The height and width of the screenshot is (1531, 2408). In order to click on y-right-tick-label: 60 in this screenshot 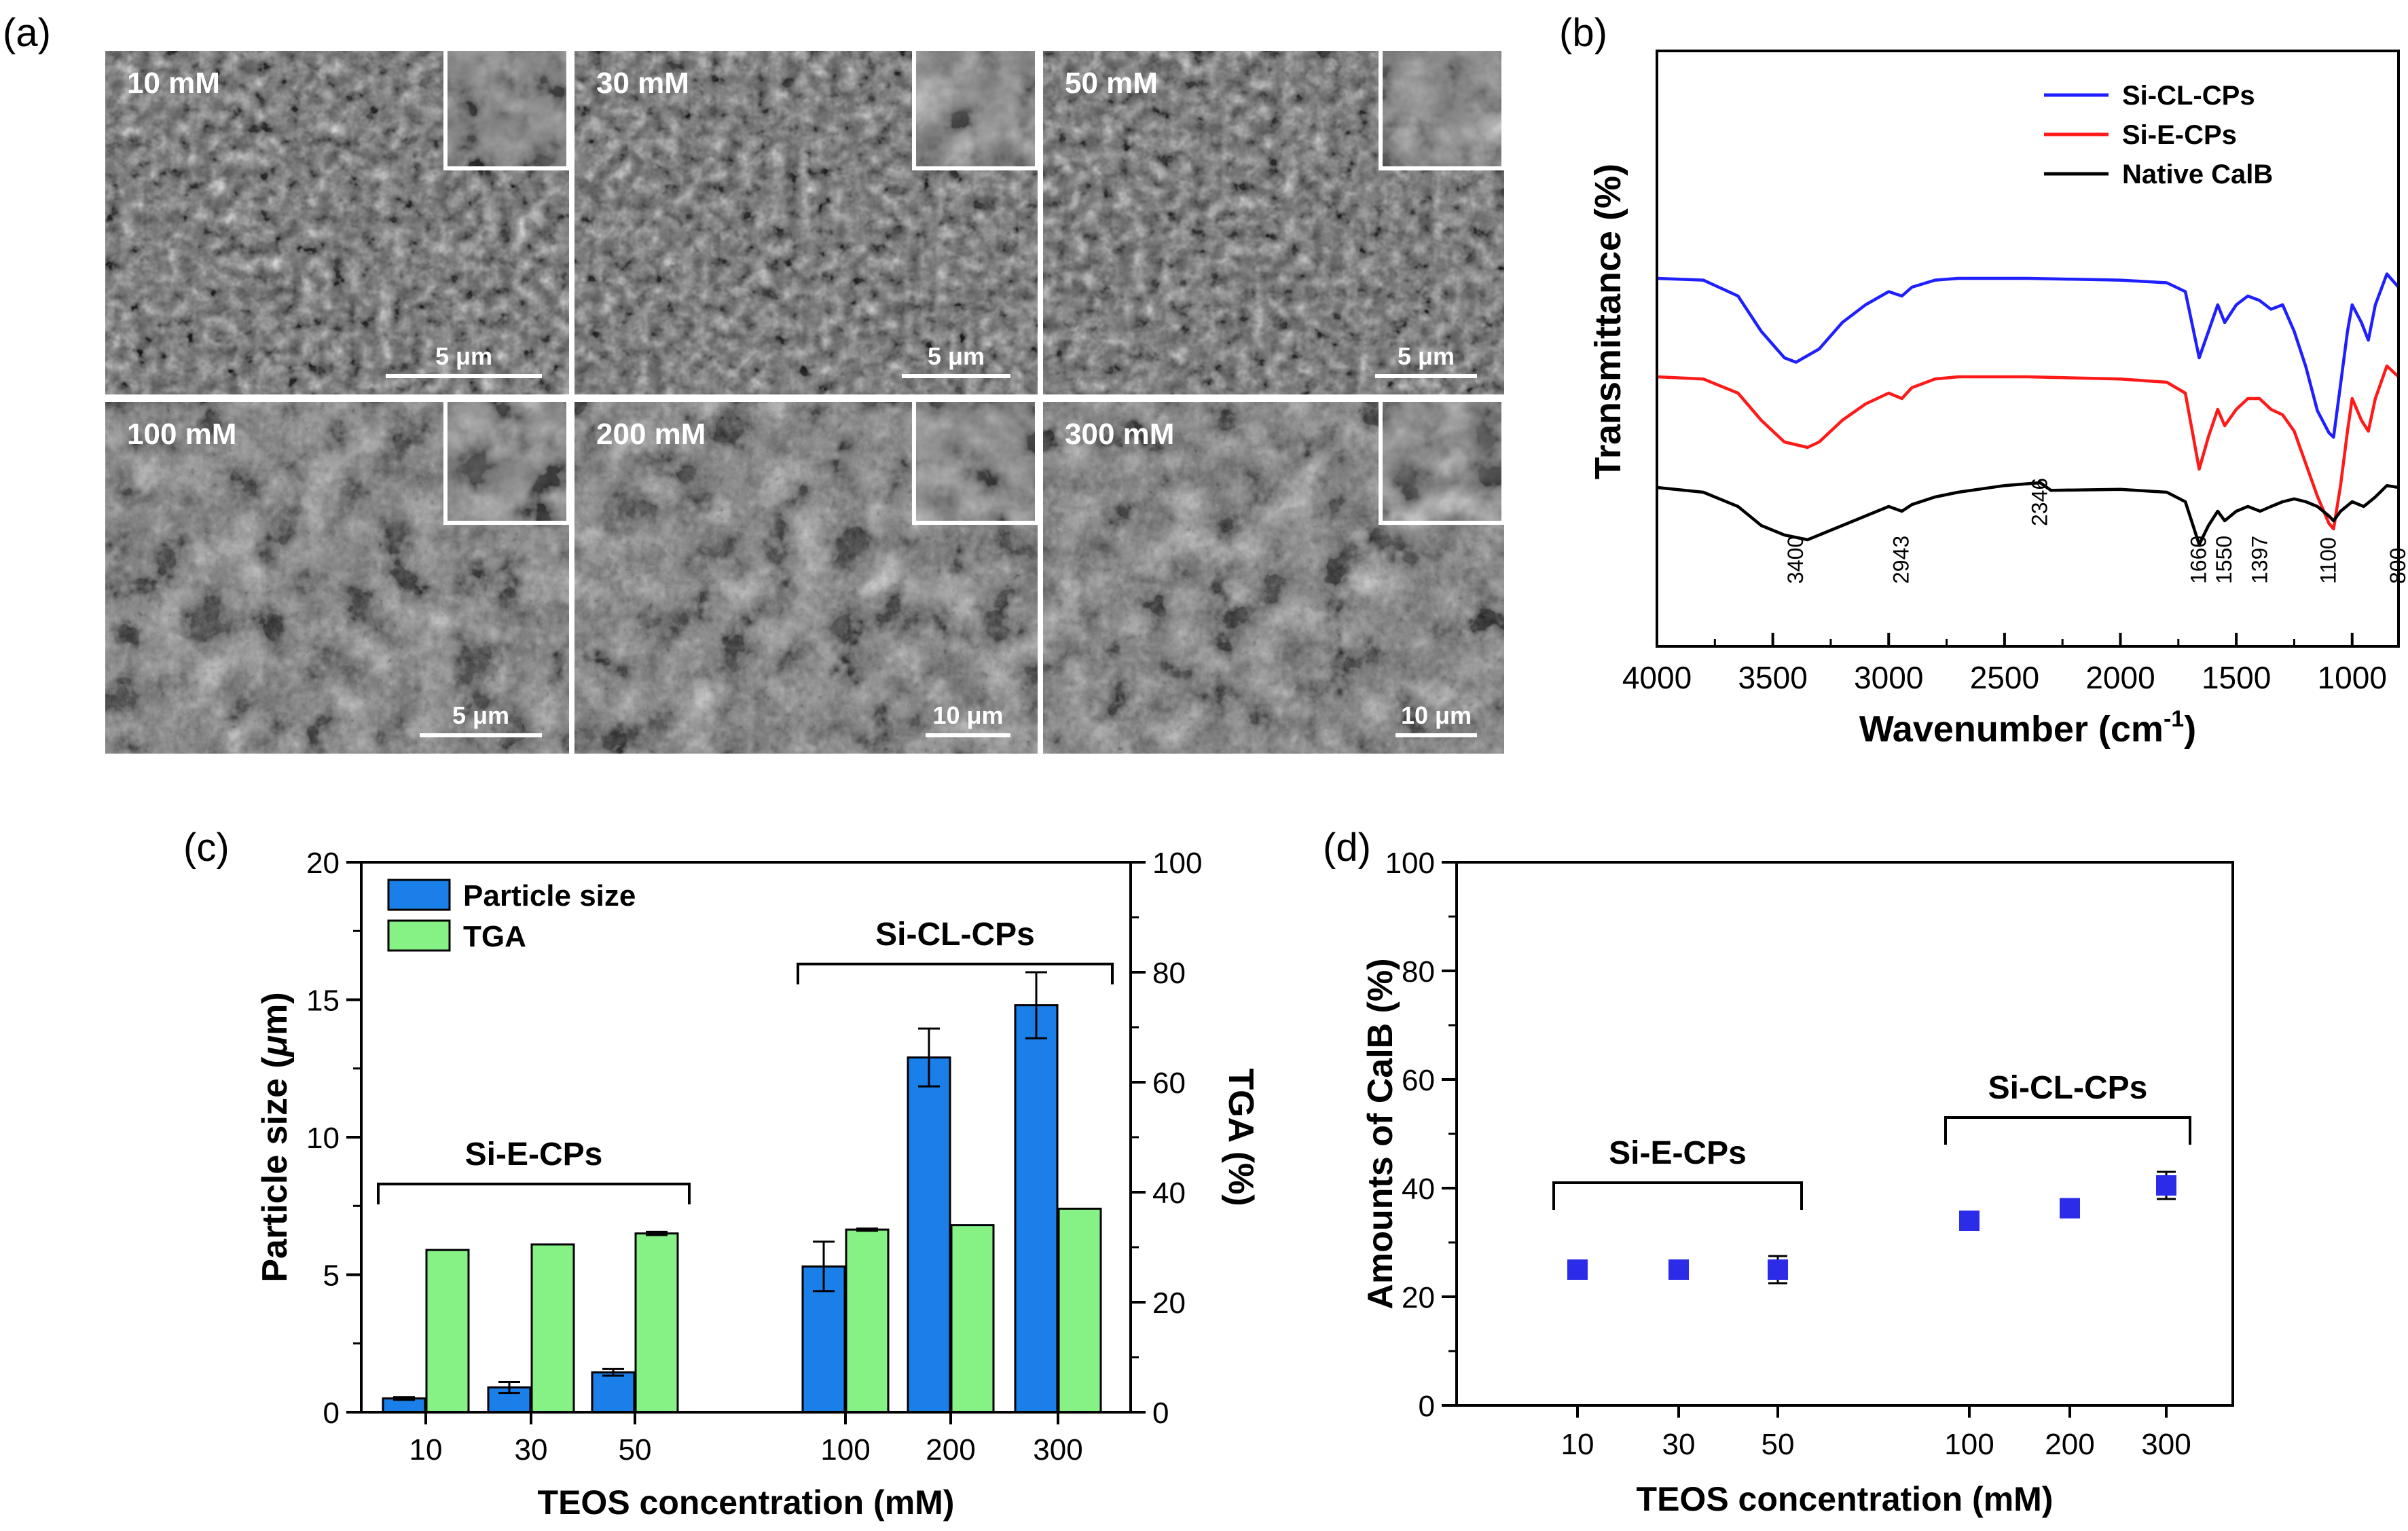, I will do `click(1169, 1083)`.